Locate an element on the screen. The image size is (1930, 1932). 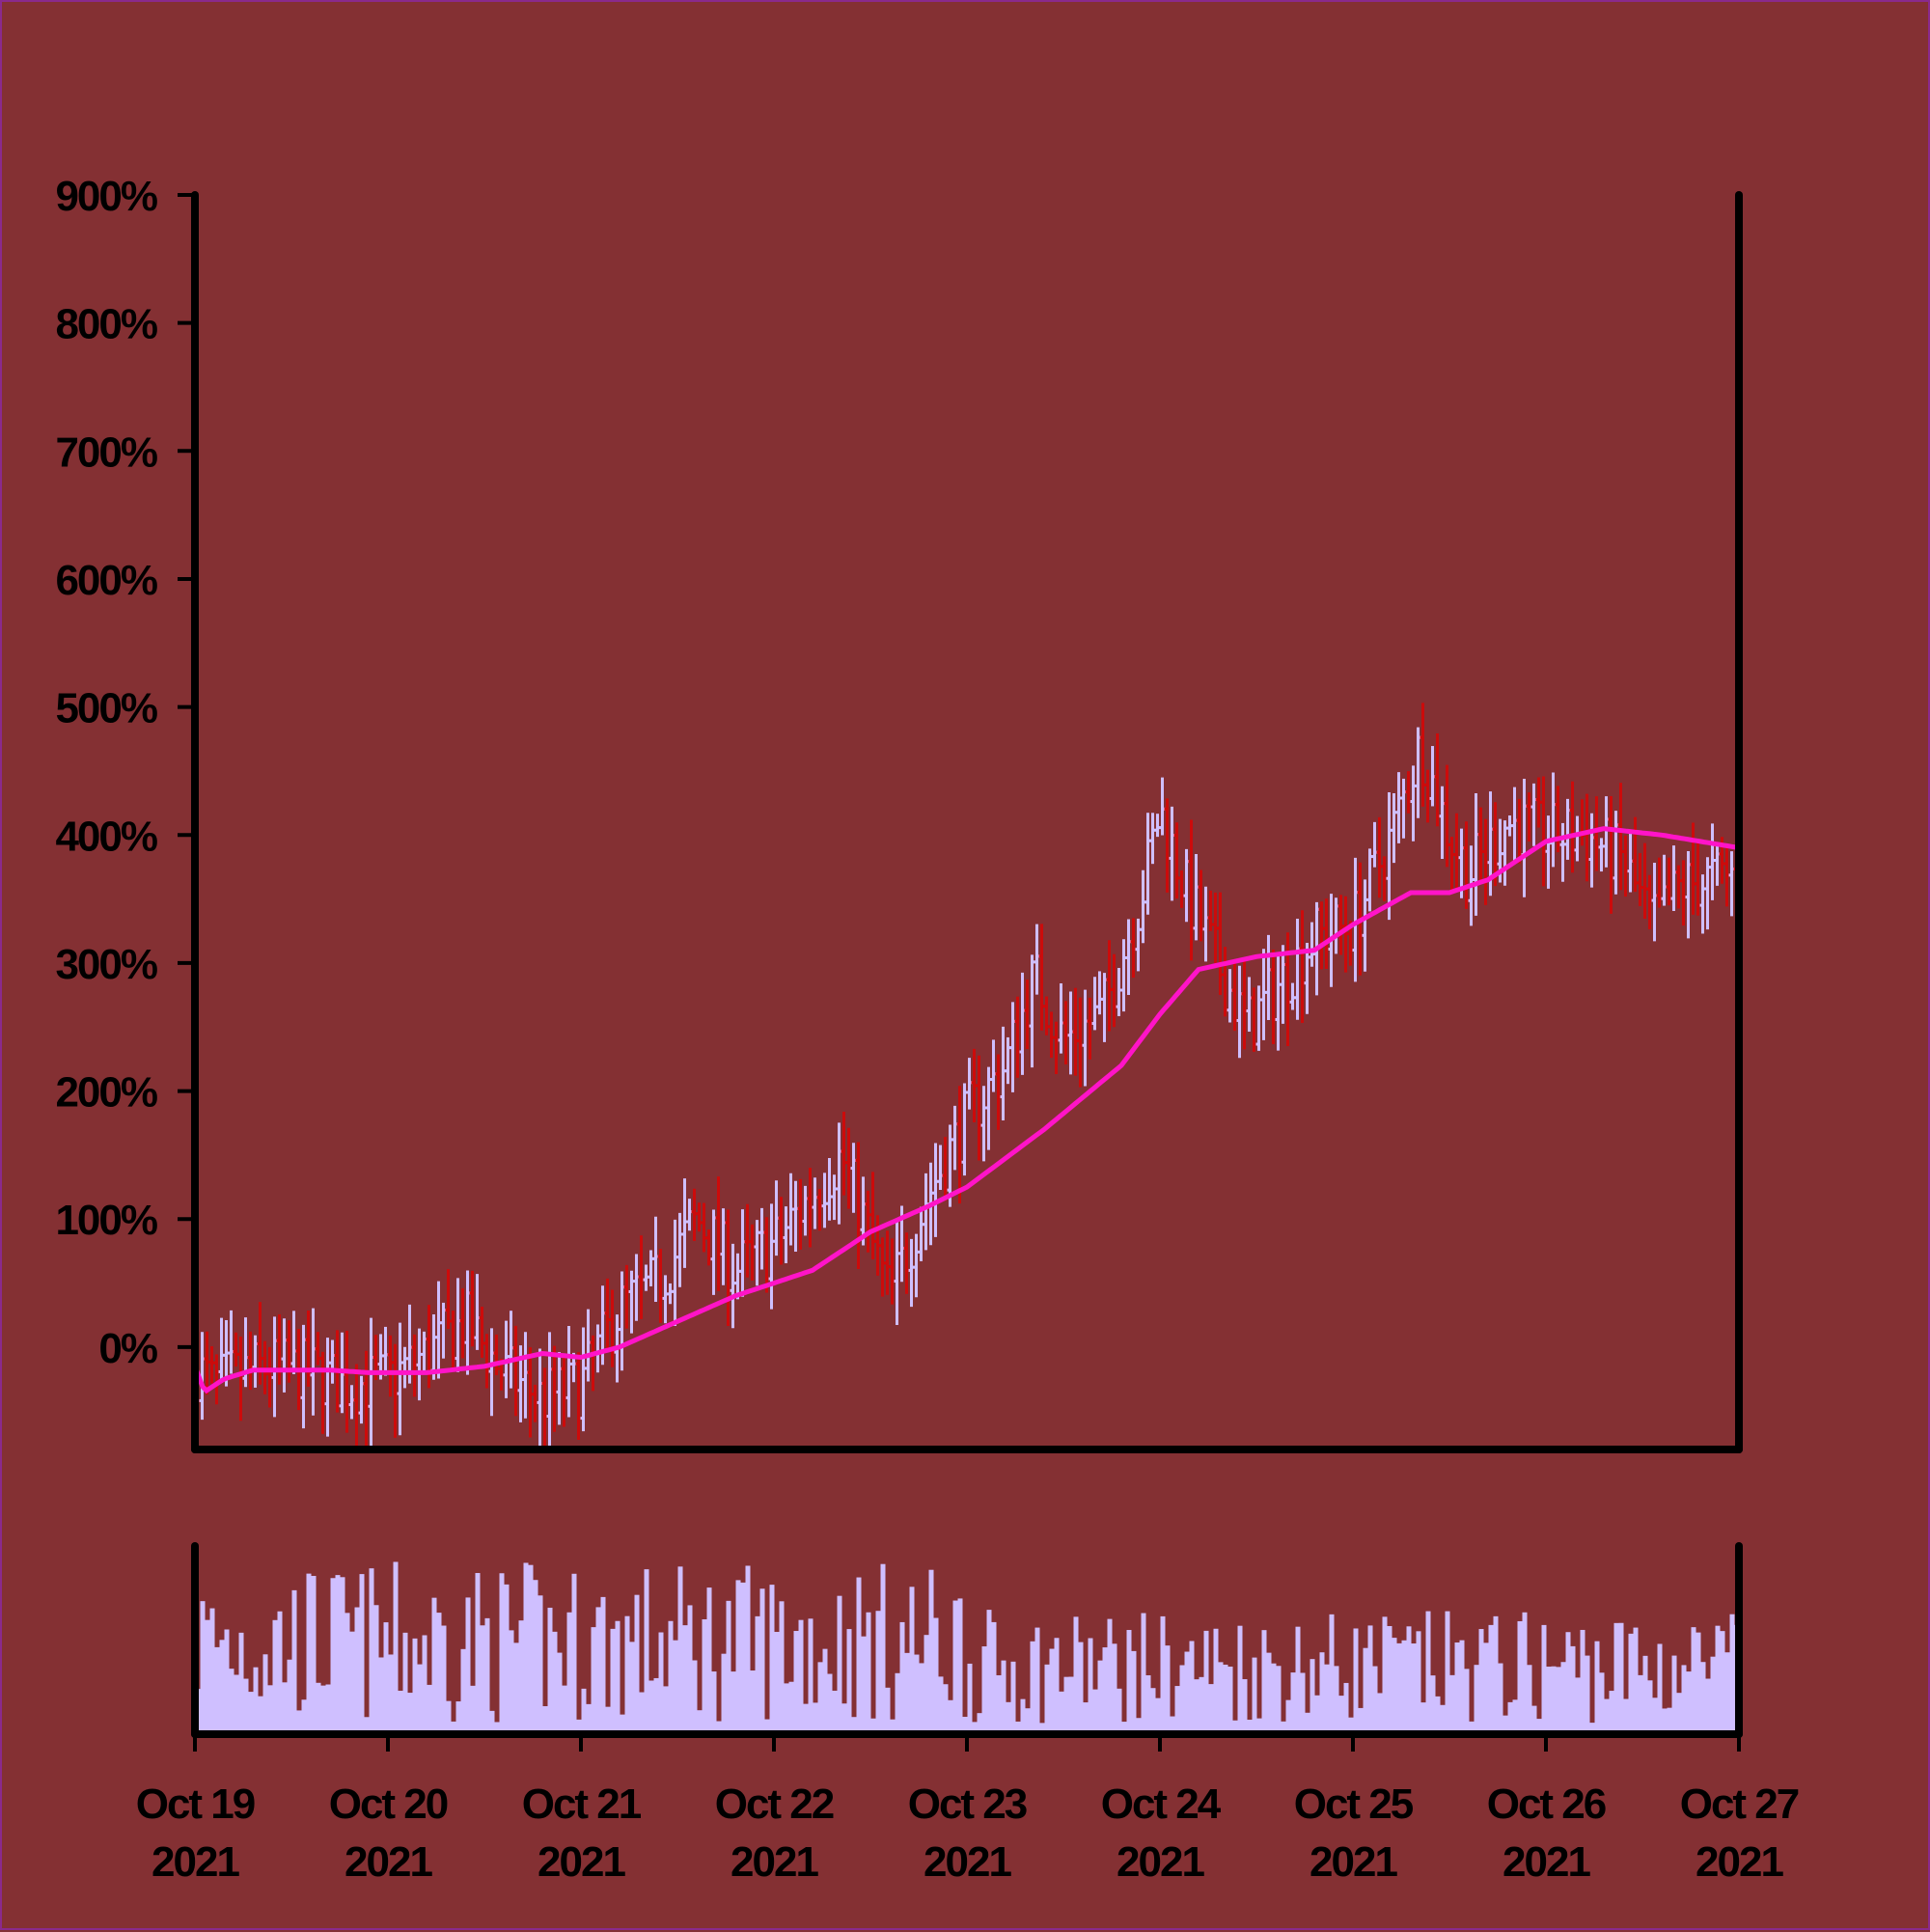
x-tick-label-date: Oct 26 is located at coordinates (1546, 1804).